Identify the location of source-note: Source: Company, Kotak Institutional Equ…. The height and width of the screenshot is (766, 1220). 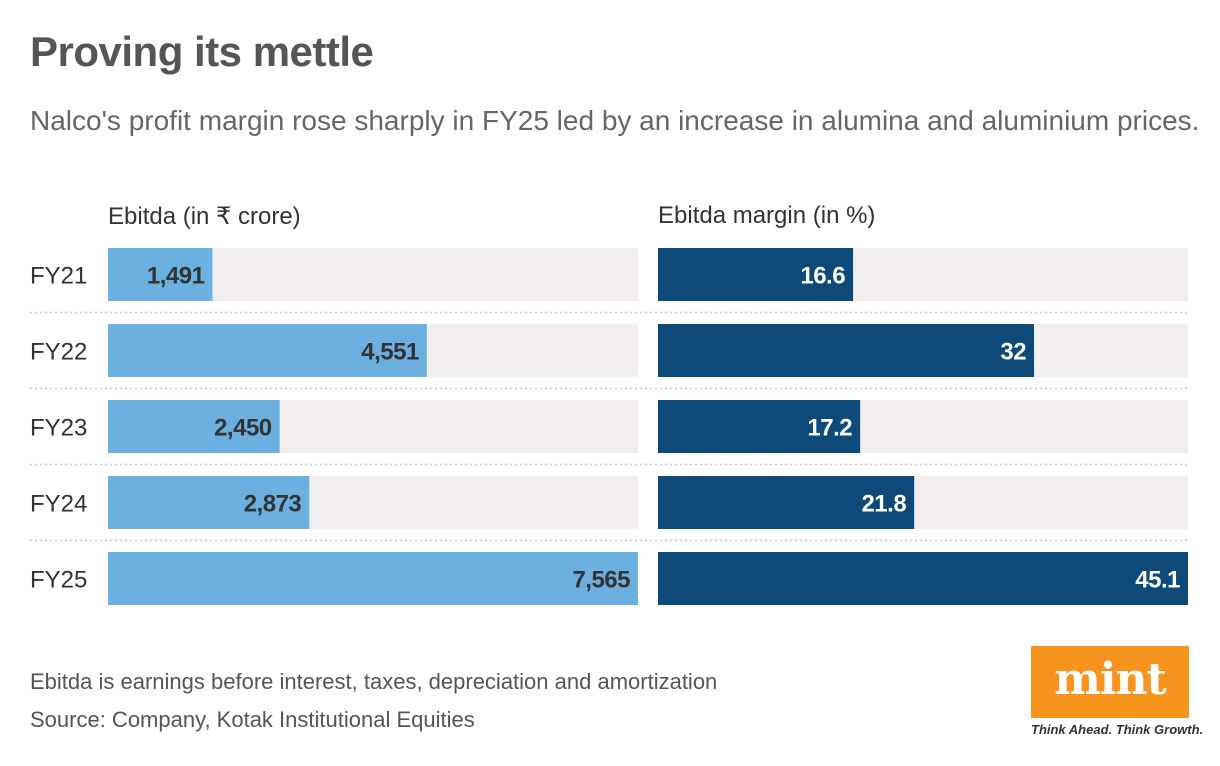
(252, 719).